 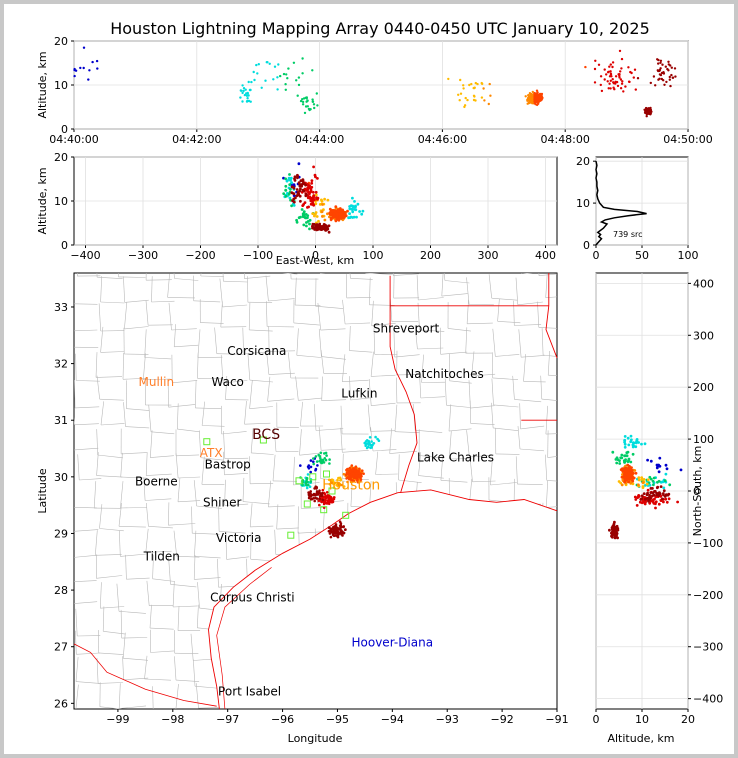 I want to click on p2-ytick-label: 20, so click(x=61, y=157).